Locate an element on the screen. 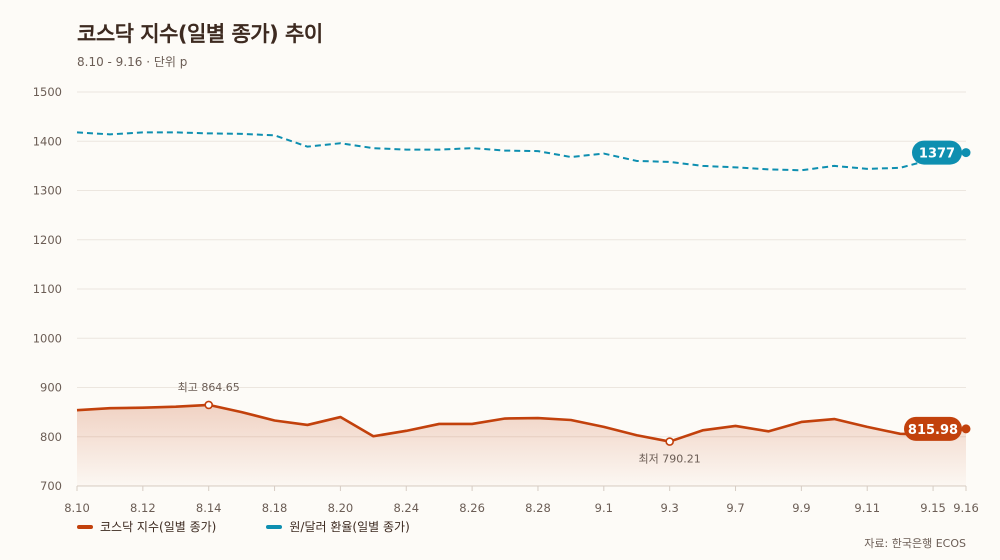 The image size is (1000, 560). source-note: 자료: 한국은행 ECOS is located at coordinates (915, 543).